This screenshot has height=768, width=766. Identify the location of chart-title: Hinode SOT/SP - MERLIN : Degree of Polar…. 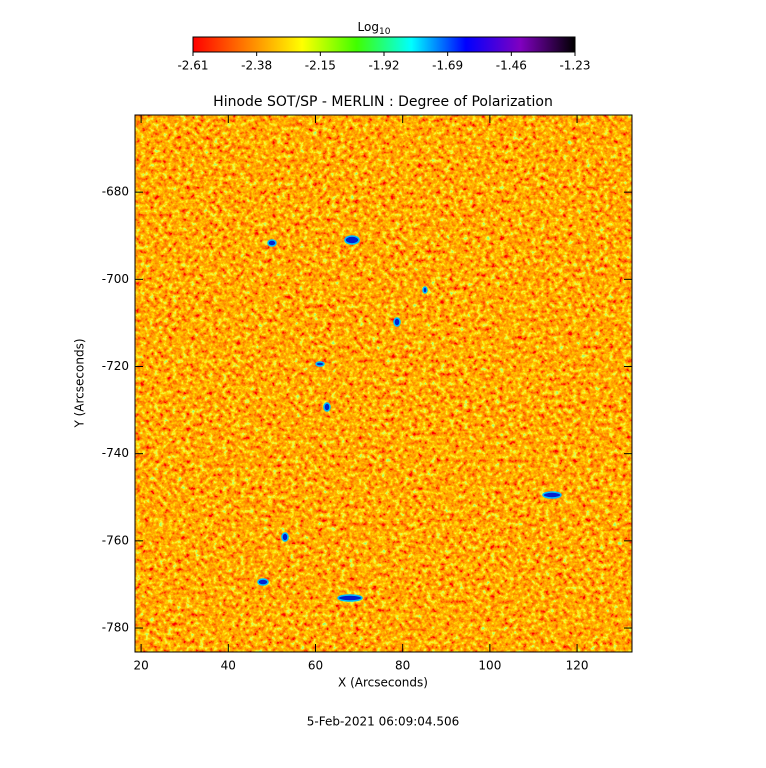
(383, 102).